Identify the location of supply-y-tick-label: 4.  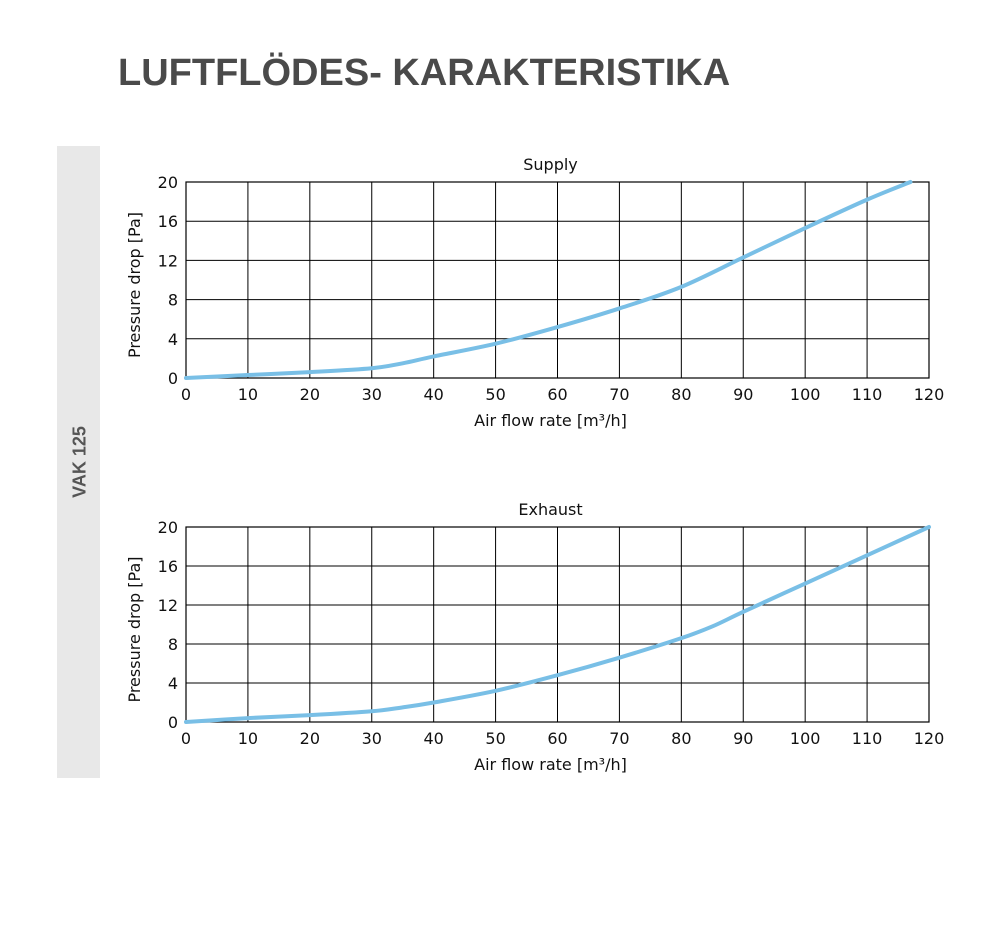
(173, 339).